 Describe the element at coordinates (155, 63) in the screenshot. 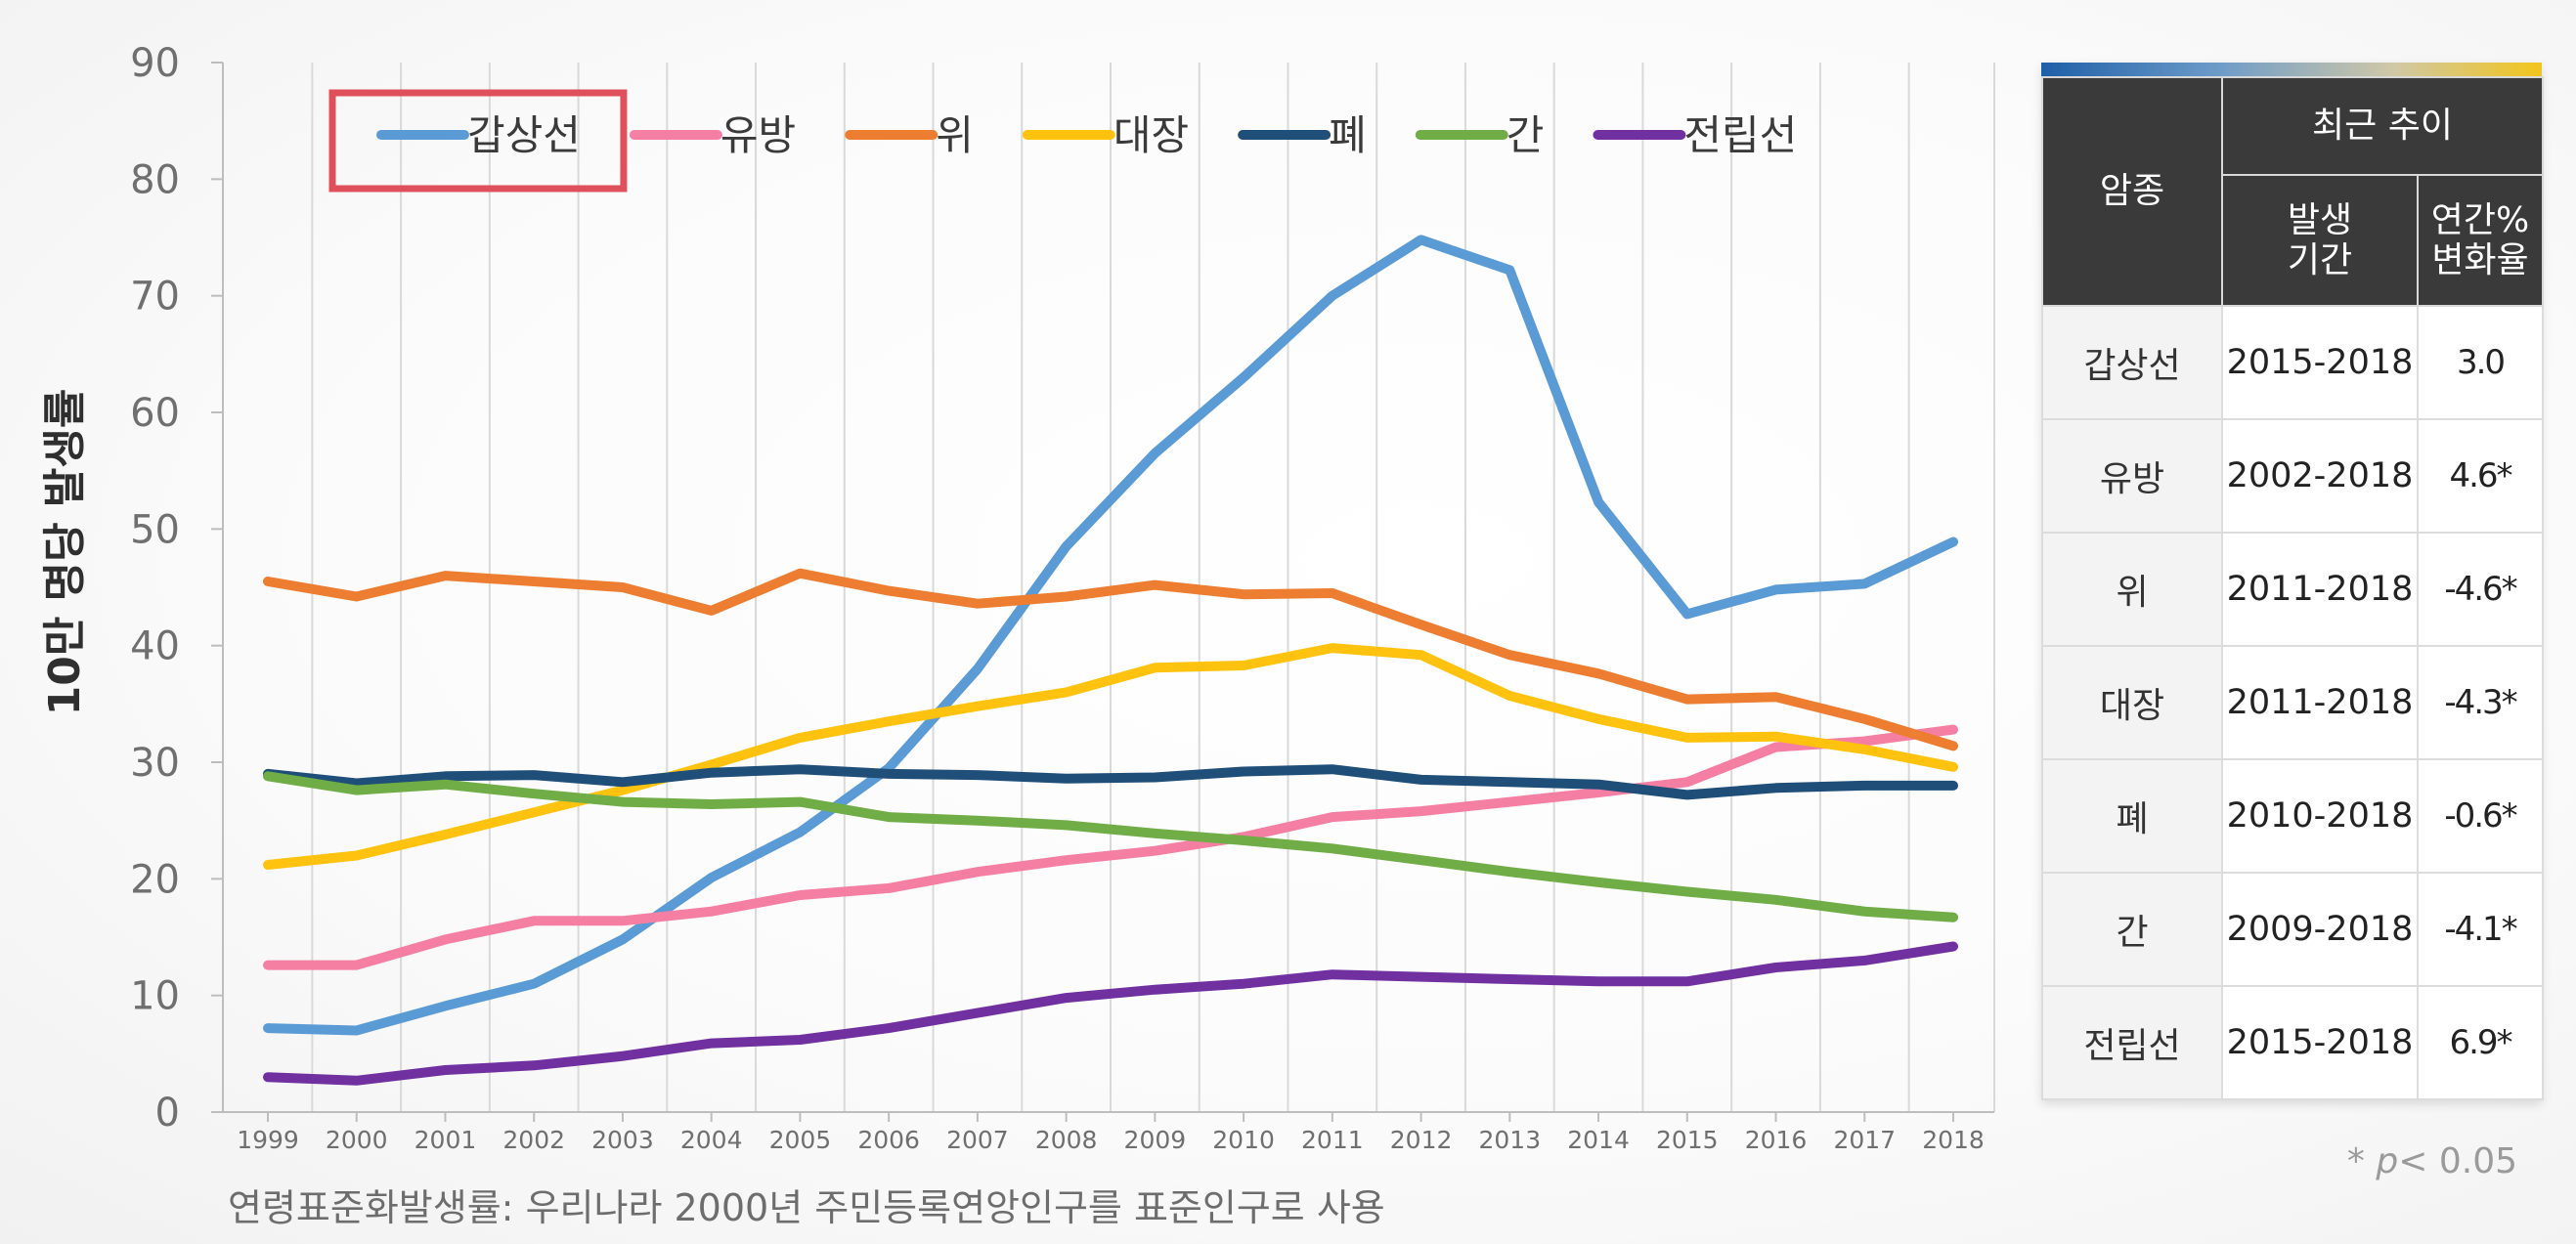

I see `y-tick-label: 90` at that location.